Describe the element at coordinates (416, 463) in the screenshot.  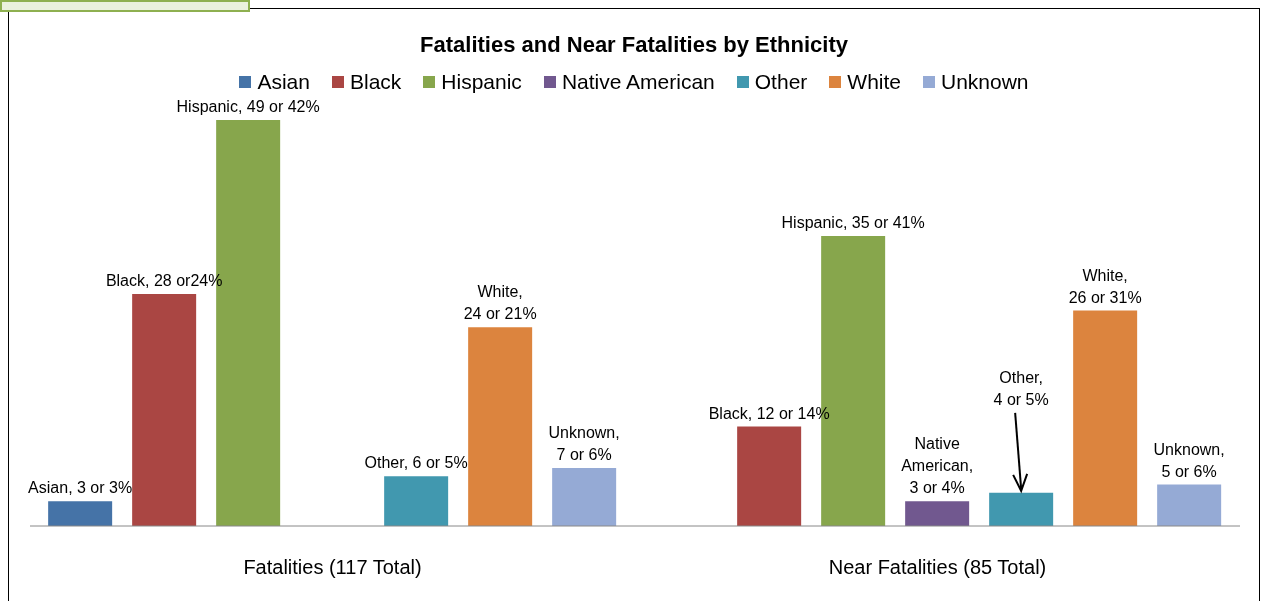
I see `data-label: Other, 6 or 5%` at that location.